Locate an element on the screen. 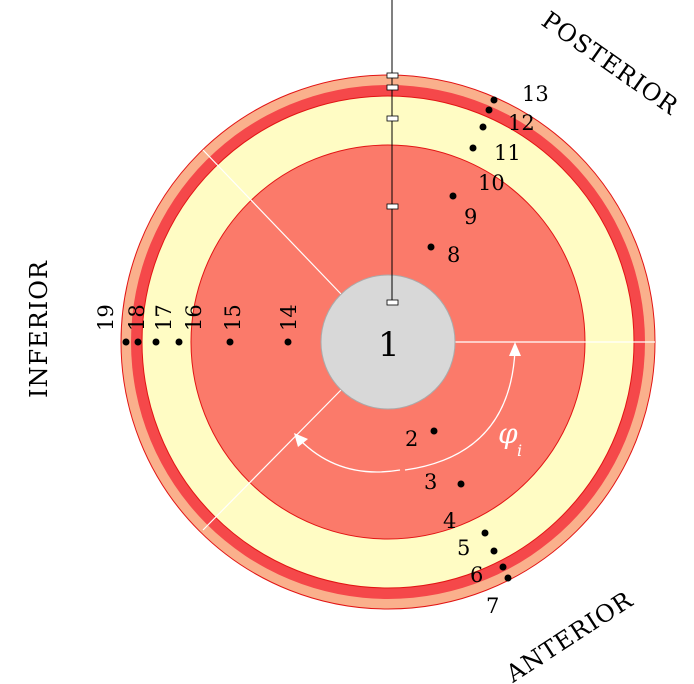 Image resolution: width=694 pixels, height=684 pixels. point-label: 7 is located at coordinates (492, 606).